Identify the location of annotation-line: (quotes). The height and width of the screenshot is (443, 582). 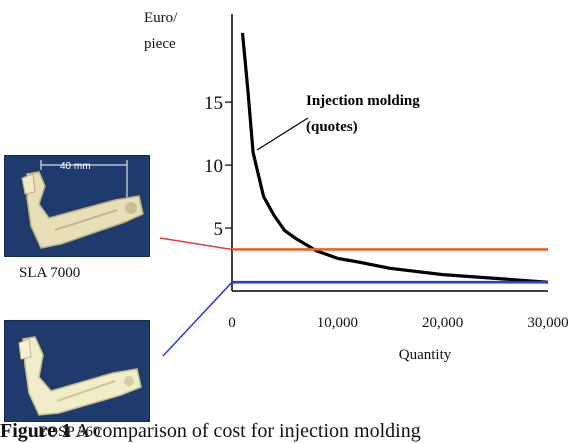
(332, 127).